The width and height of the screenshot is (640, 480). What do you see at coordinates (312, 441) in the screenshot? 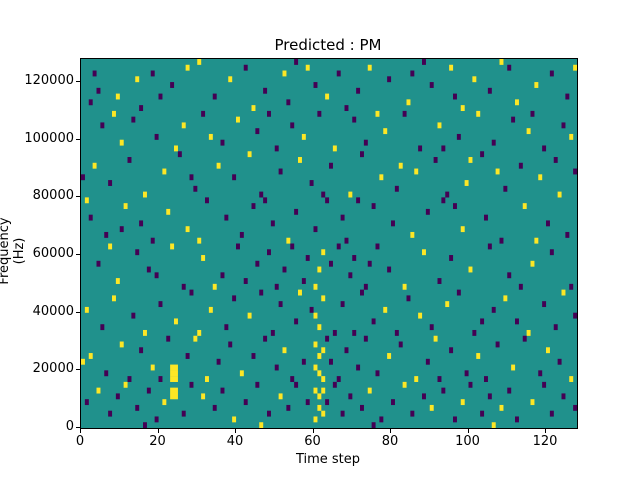
I see `x-tick-label: 60` at bounding box center [312, 441].